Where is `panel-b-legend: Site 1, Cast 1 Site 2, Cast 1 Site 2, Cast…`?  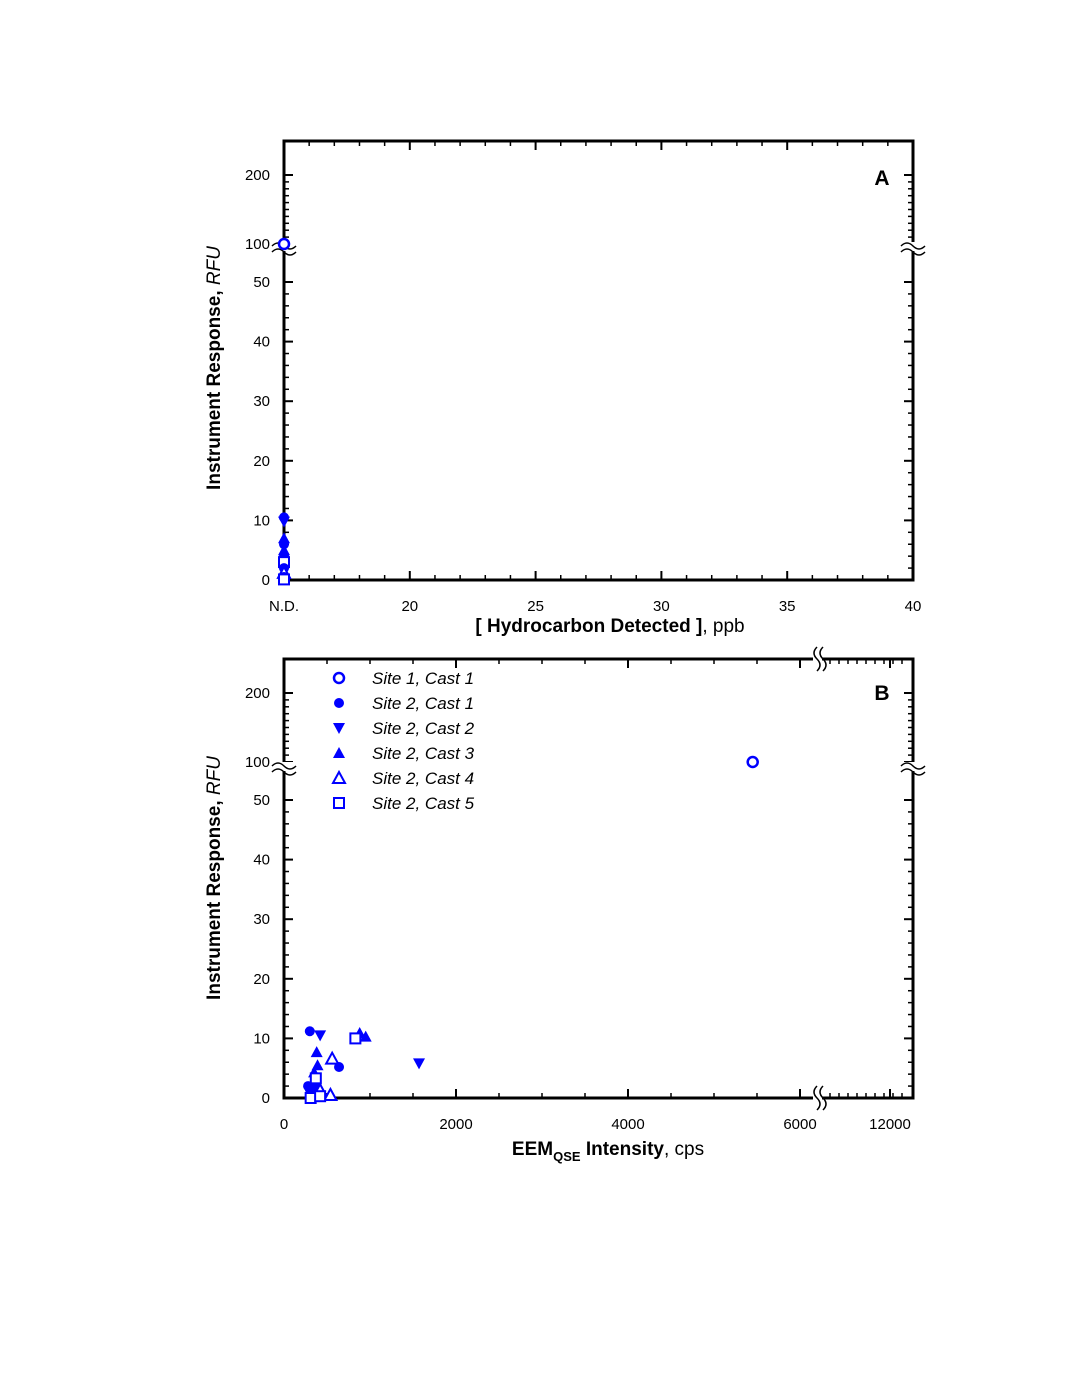 panel-b-legend: Site 1, Cast 1 Site 2, Cast 1 Site 2, Cast… is located at coordinates (403, 741).